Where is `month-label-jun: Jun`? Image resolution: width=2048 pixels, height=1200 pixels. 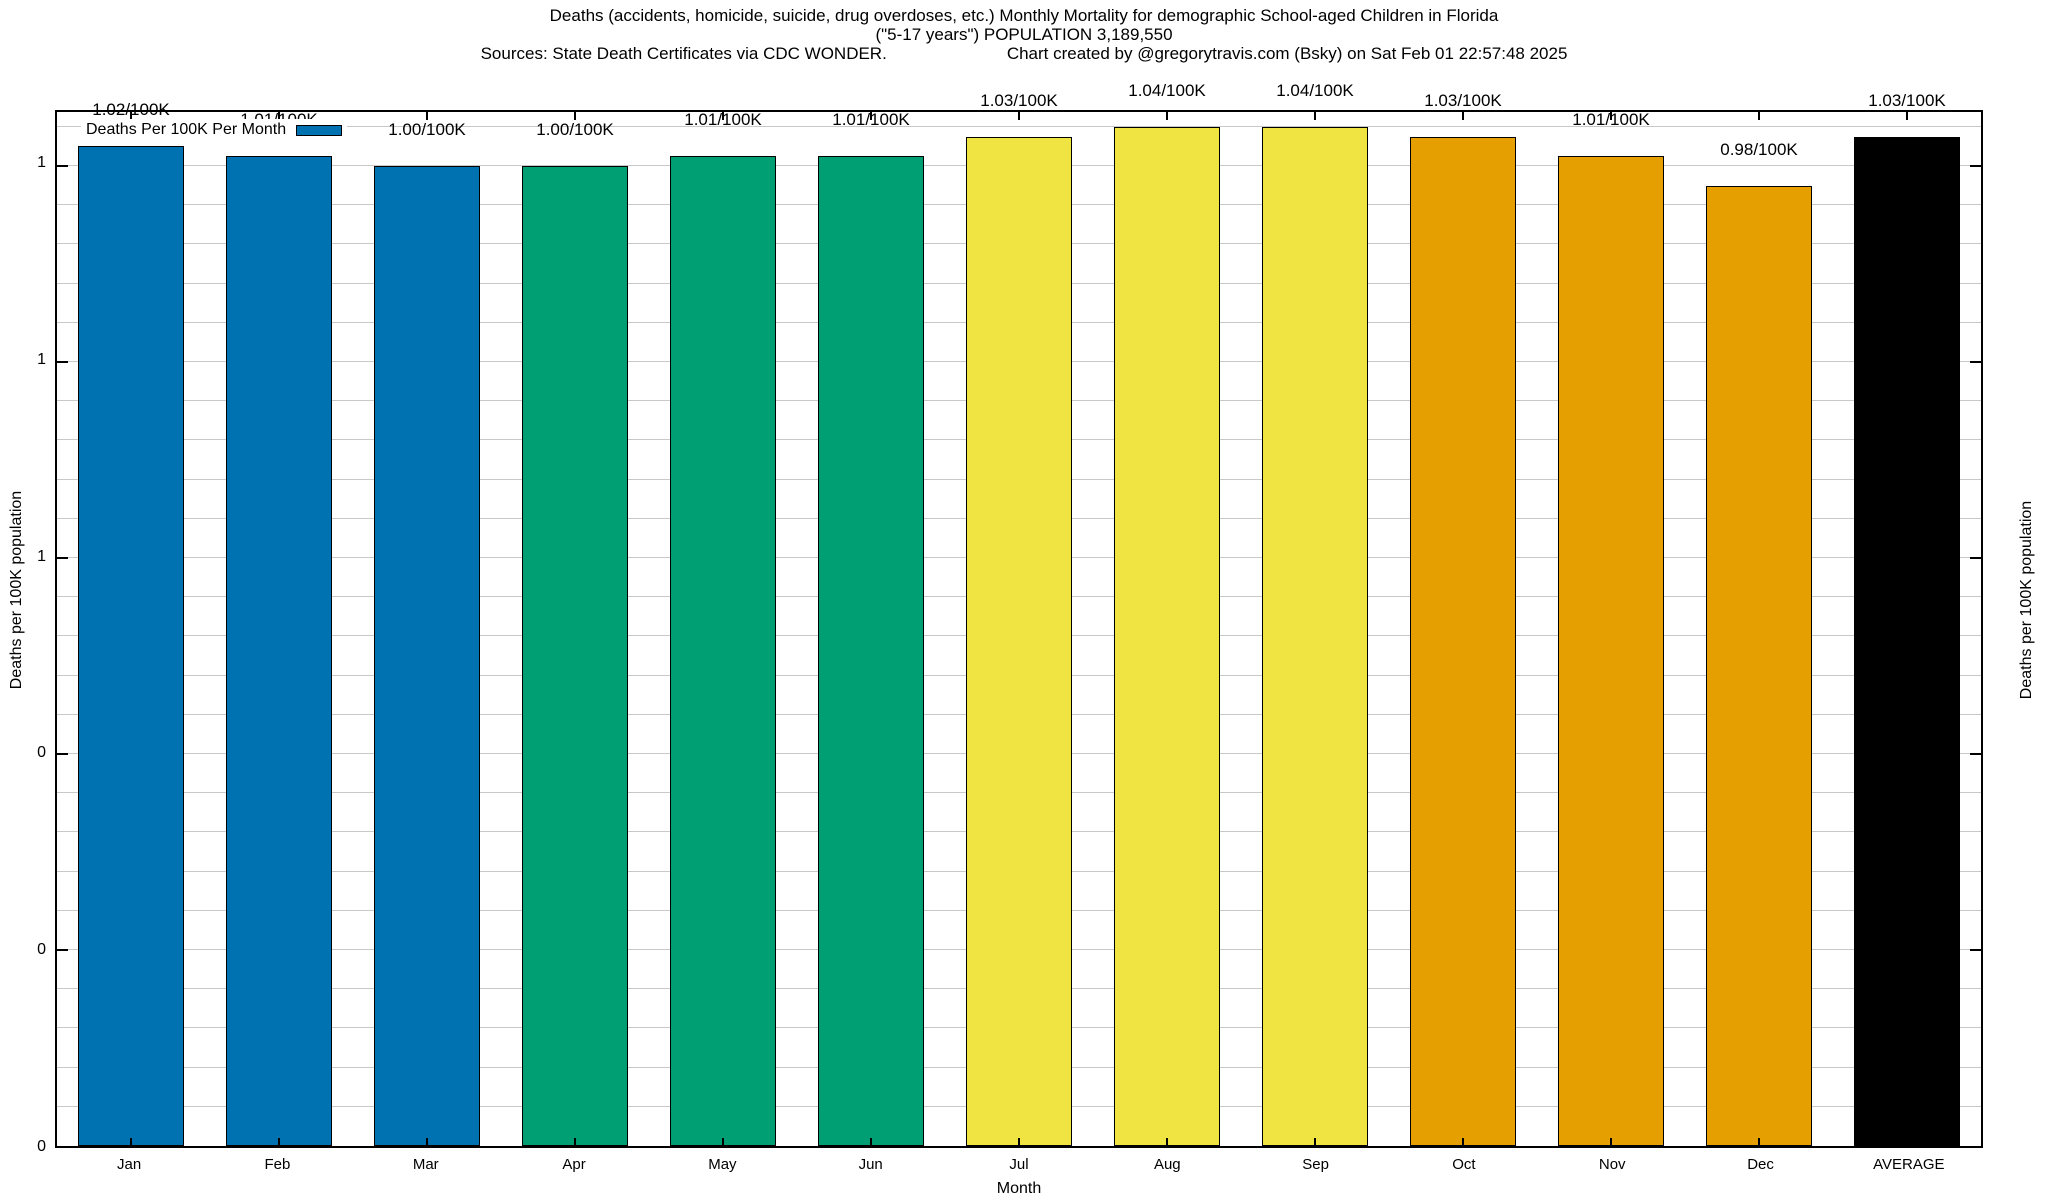
month-label-jun: Jun is located at coordinates (870, 1164).